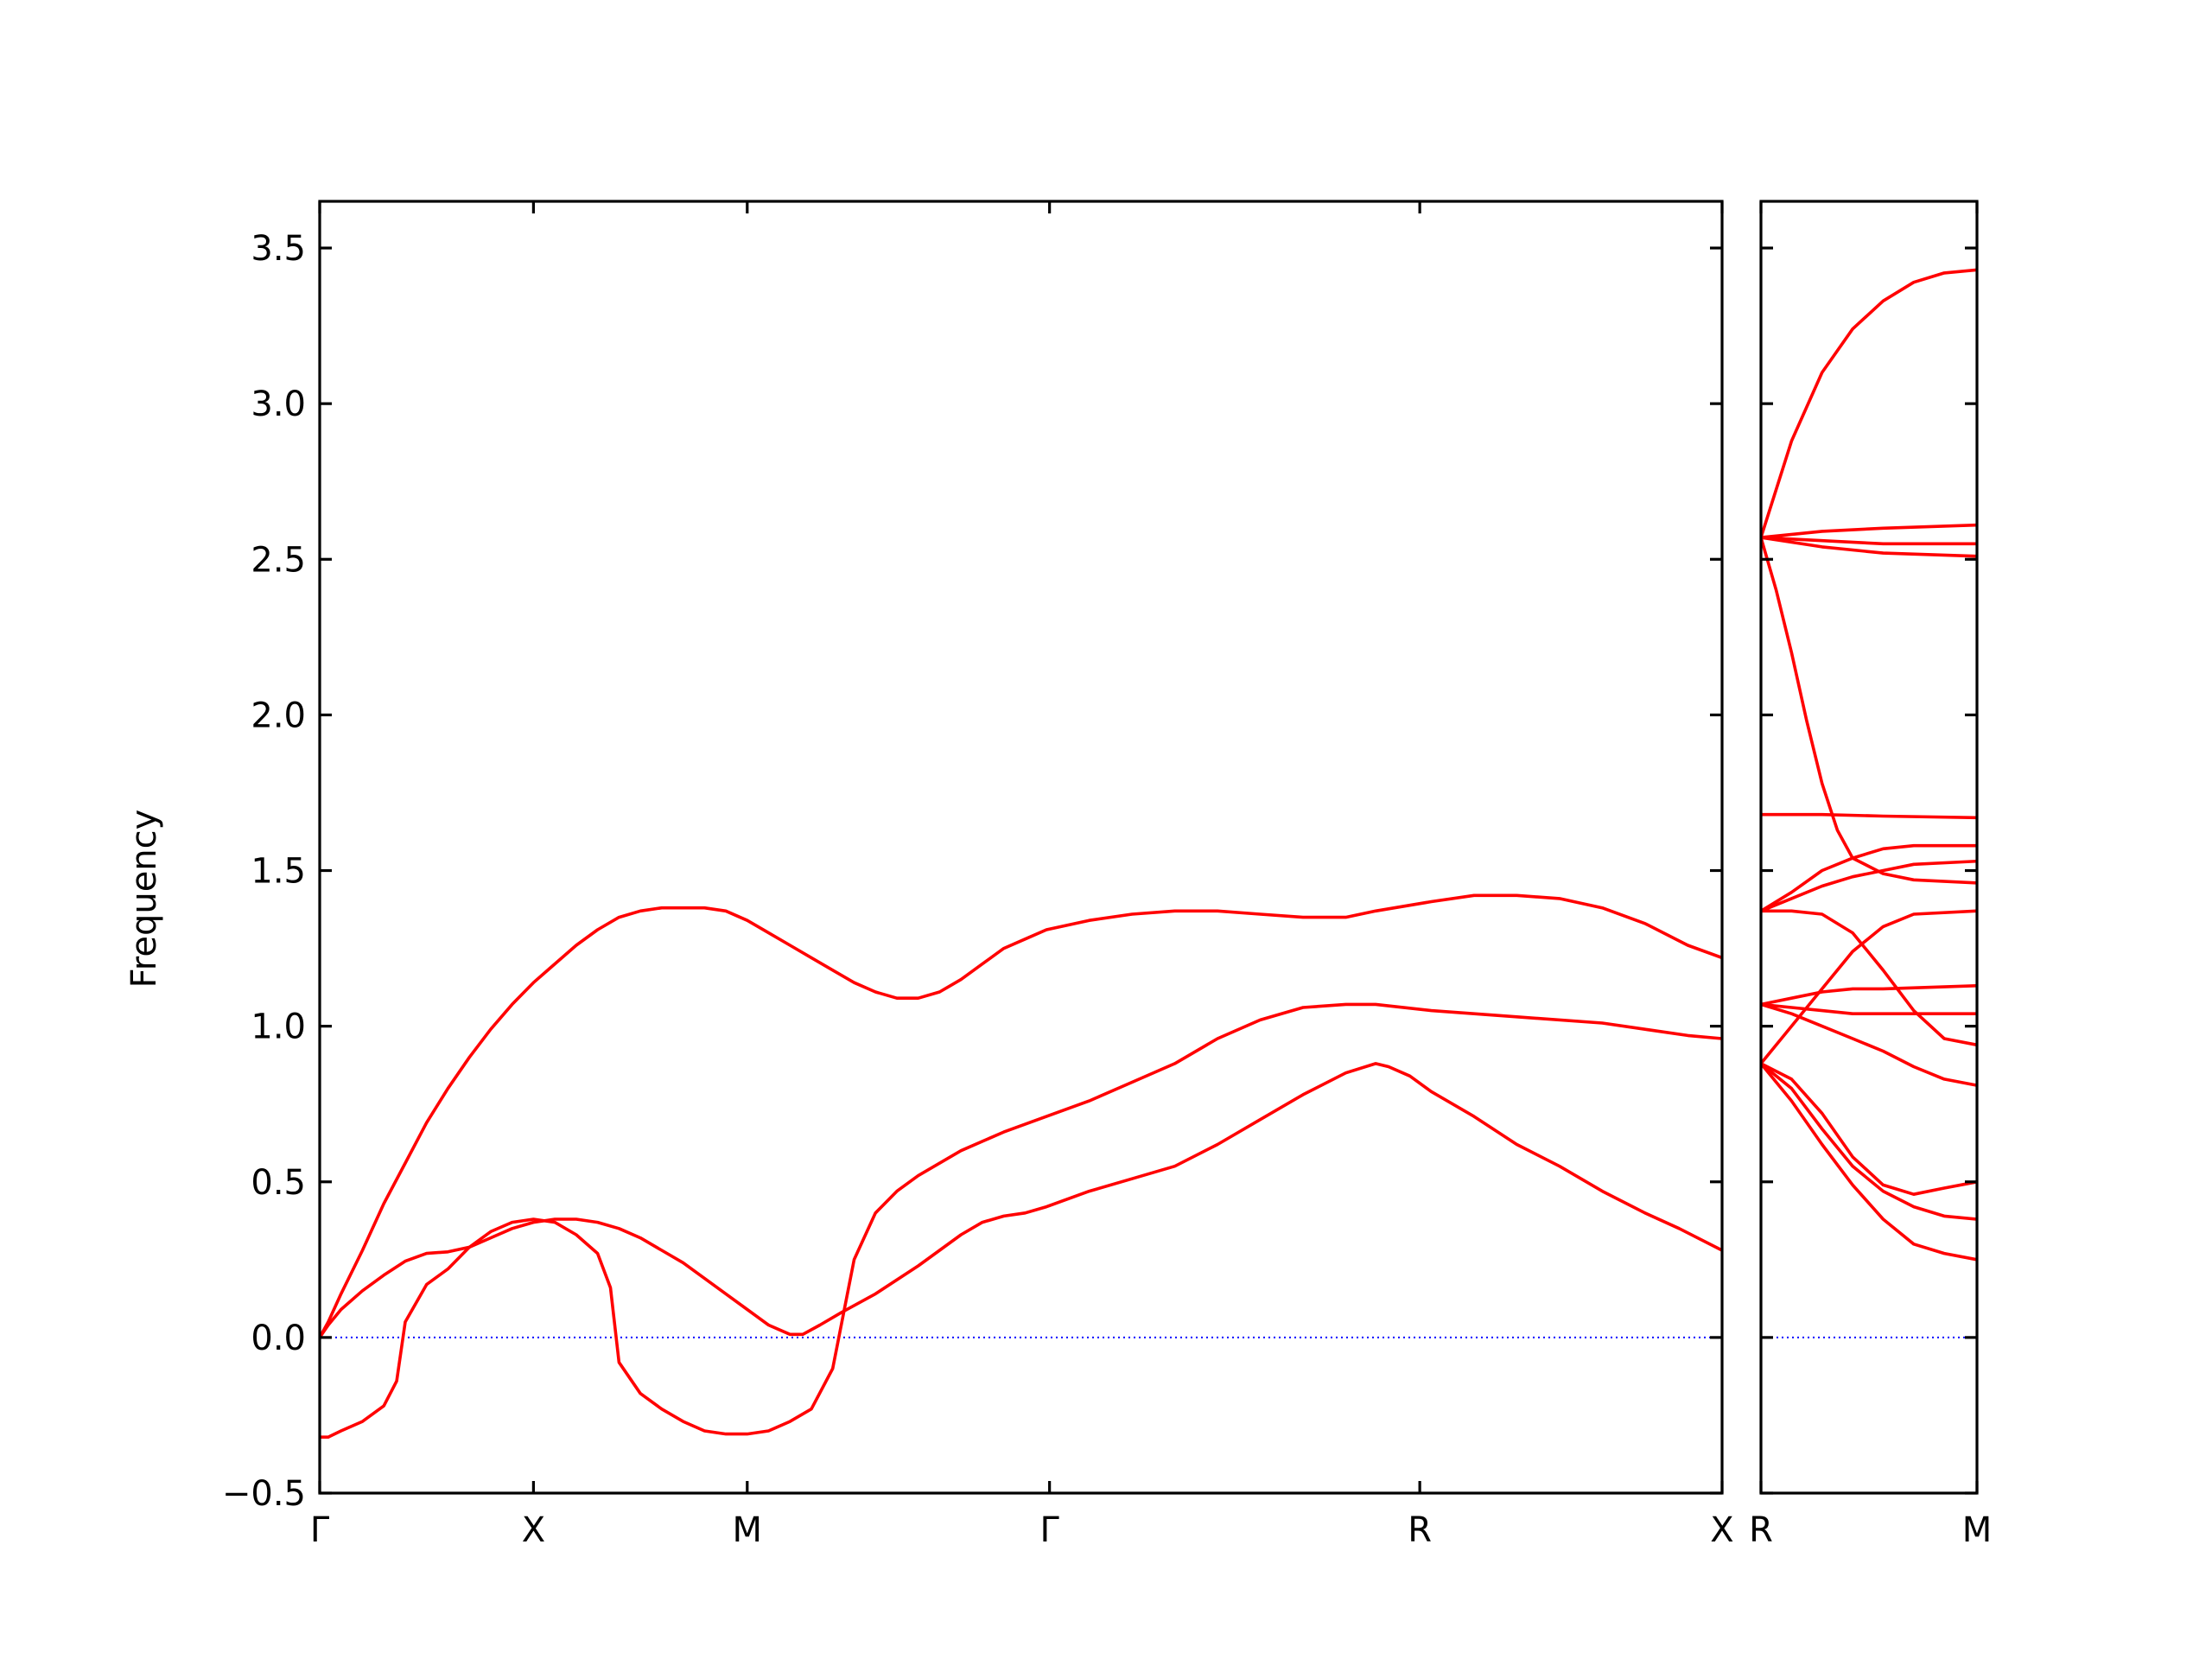  I want to click on y-tick-label: 1.0, so click(278, 1027).